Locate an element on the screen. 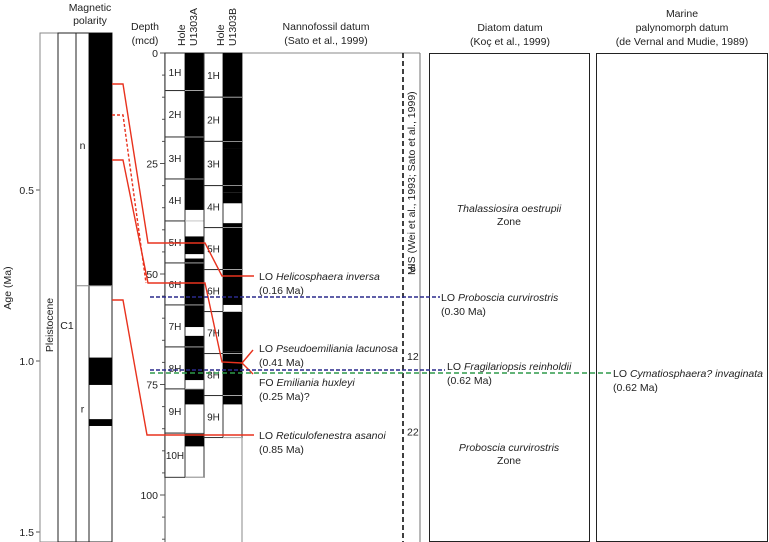 The height and width of the screenshot is (542, 769). nannofossil-header-1: Nannofossil datum is located at coordinates (326, 27).